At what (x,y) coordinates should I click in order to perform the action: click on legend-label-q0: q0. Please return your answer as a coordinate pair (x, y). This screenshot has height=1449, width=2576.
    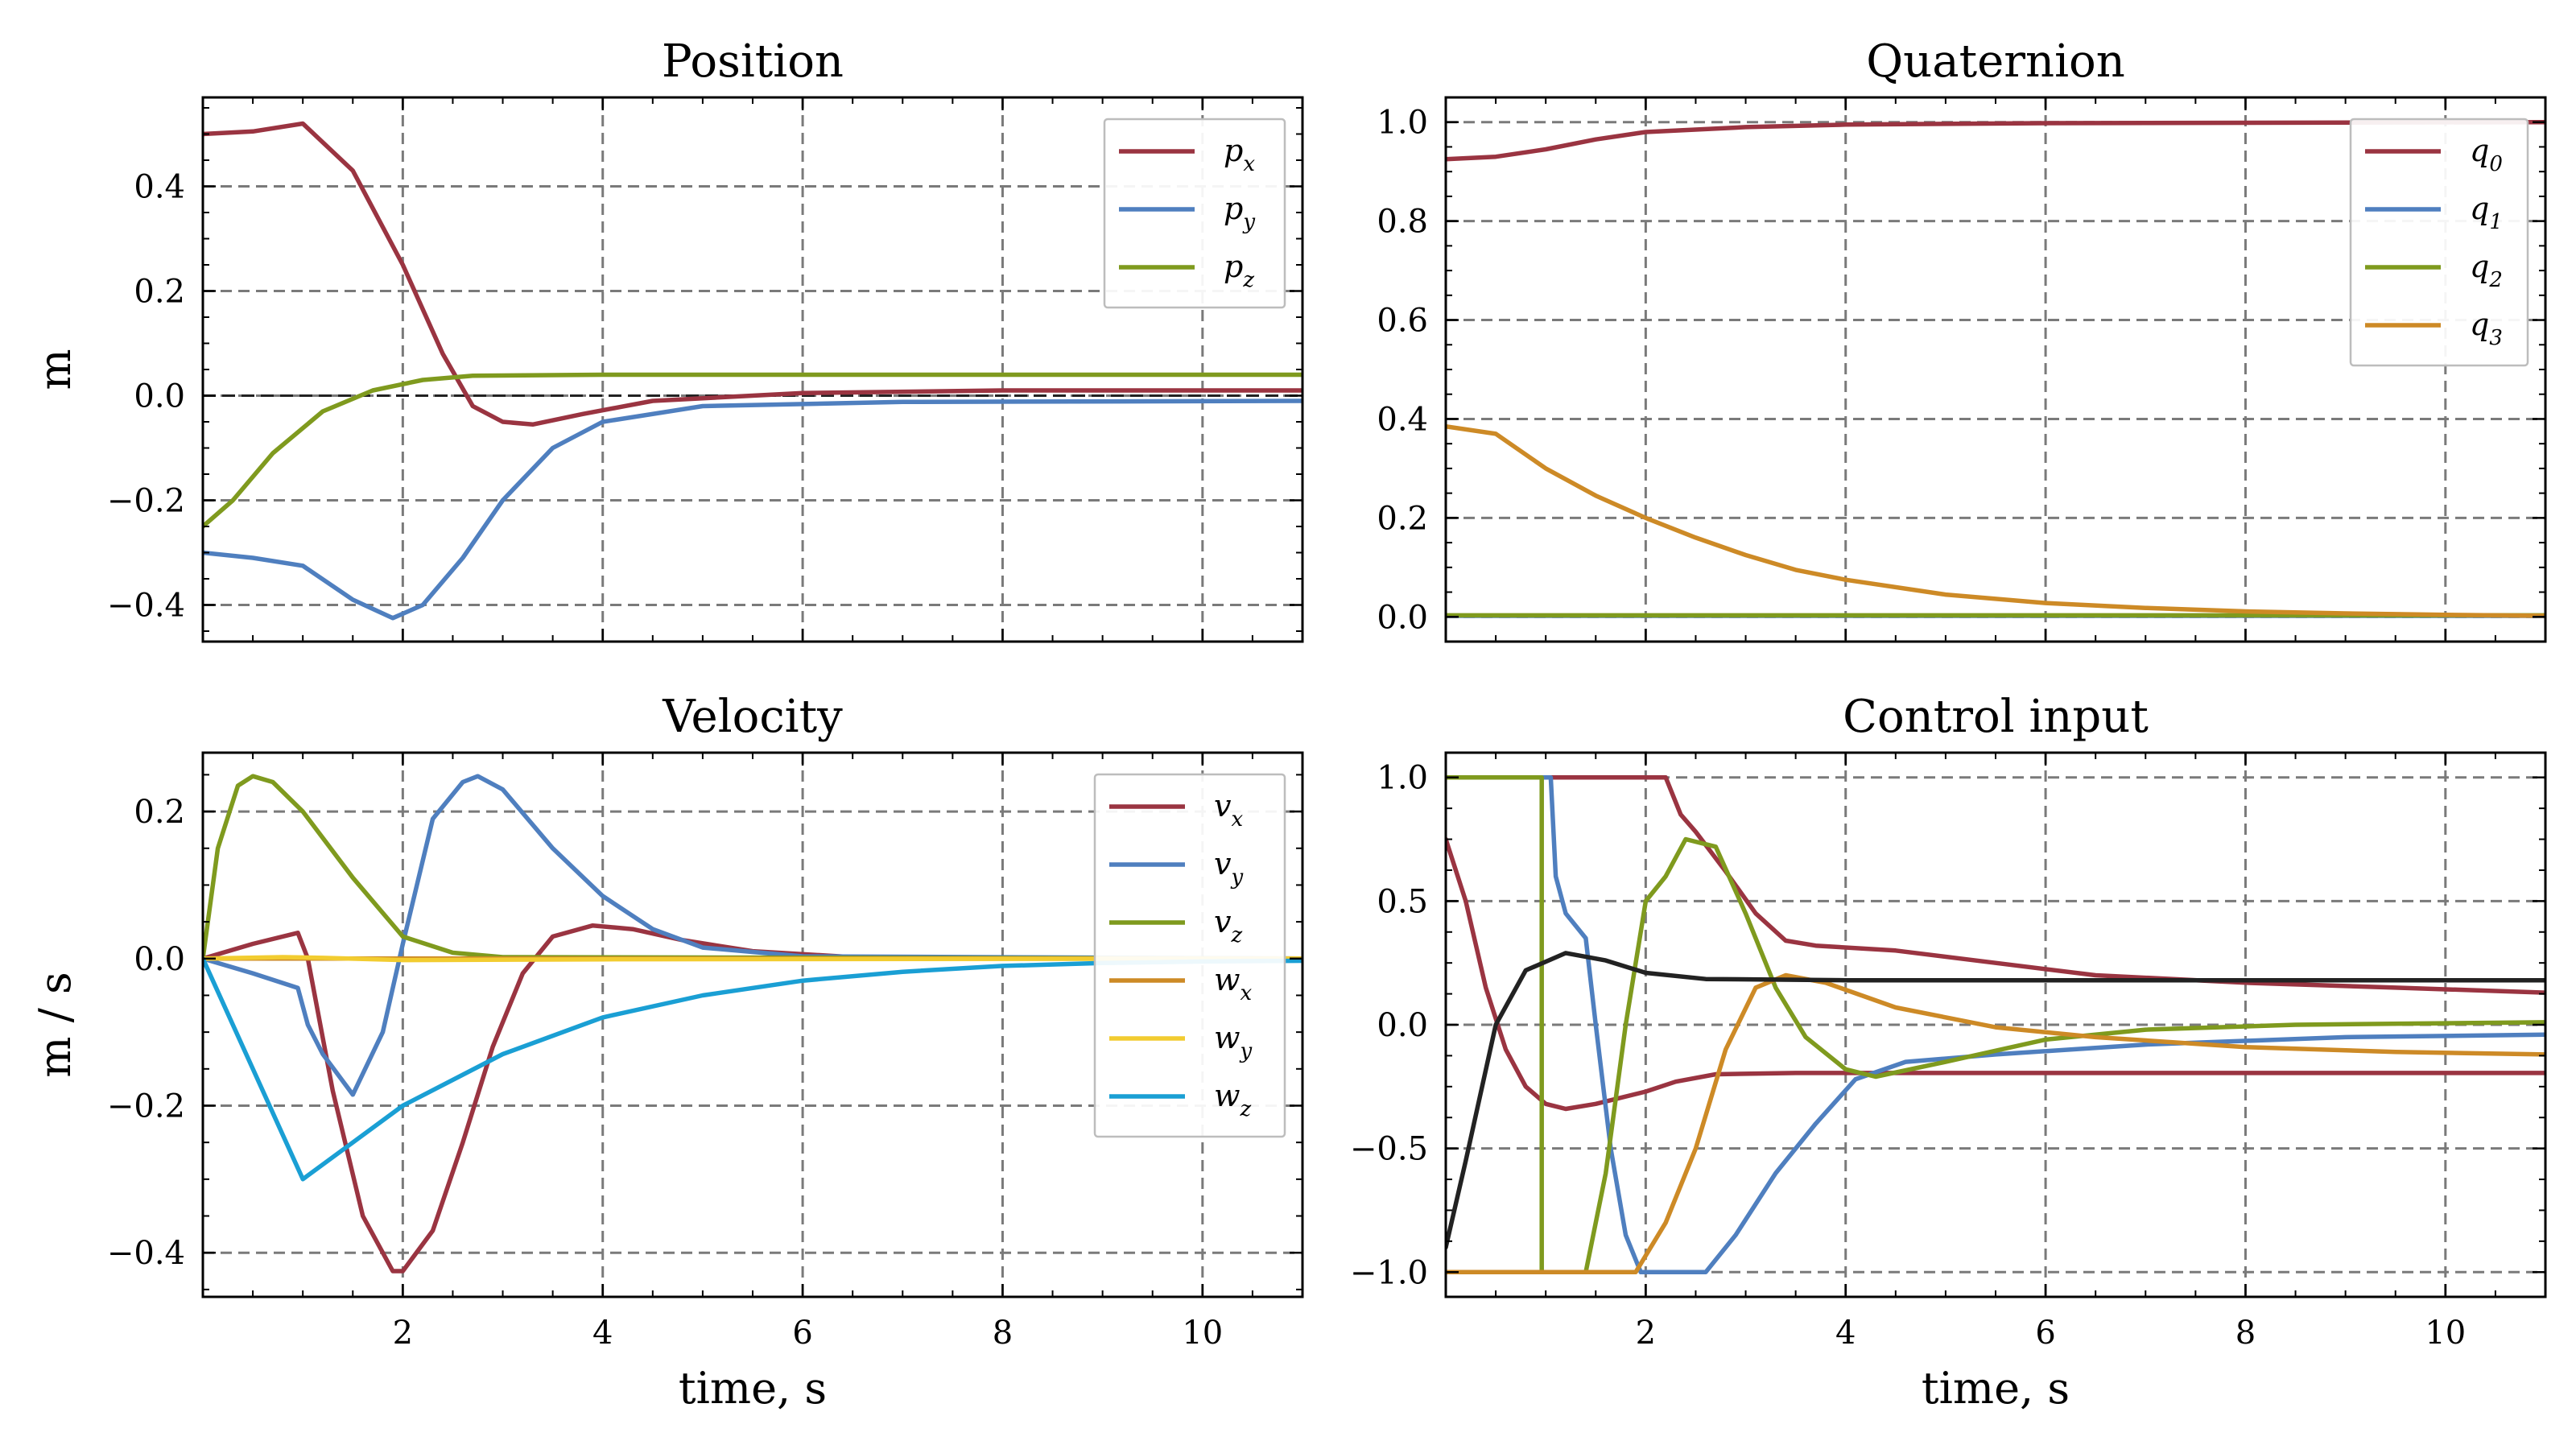
    Looking at the image, I should click on (2486, 154).